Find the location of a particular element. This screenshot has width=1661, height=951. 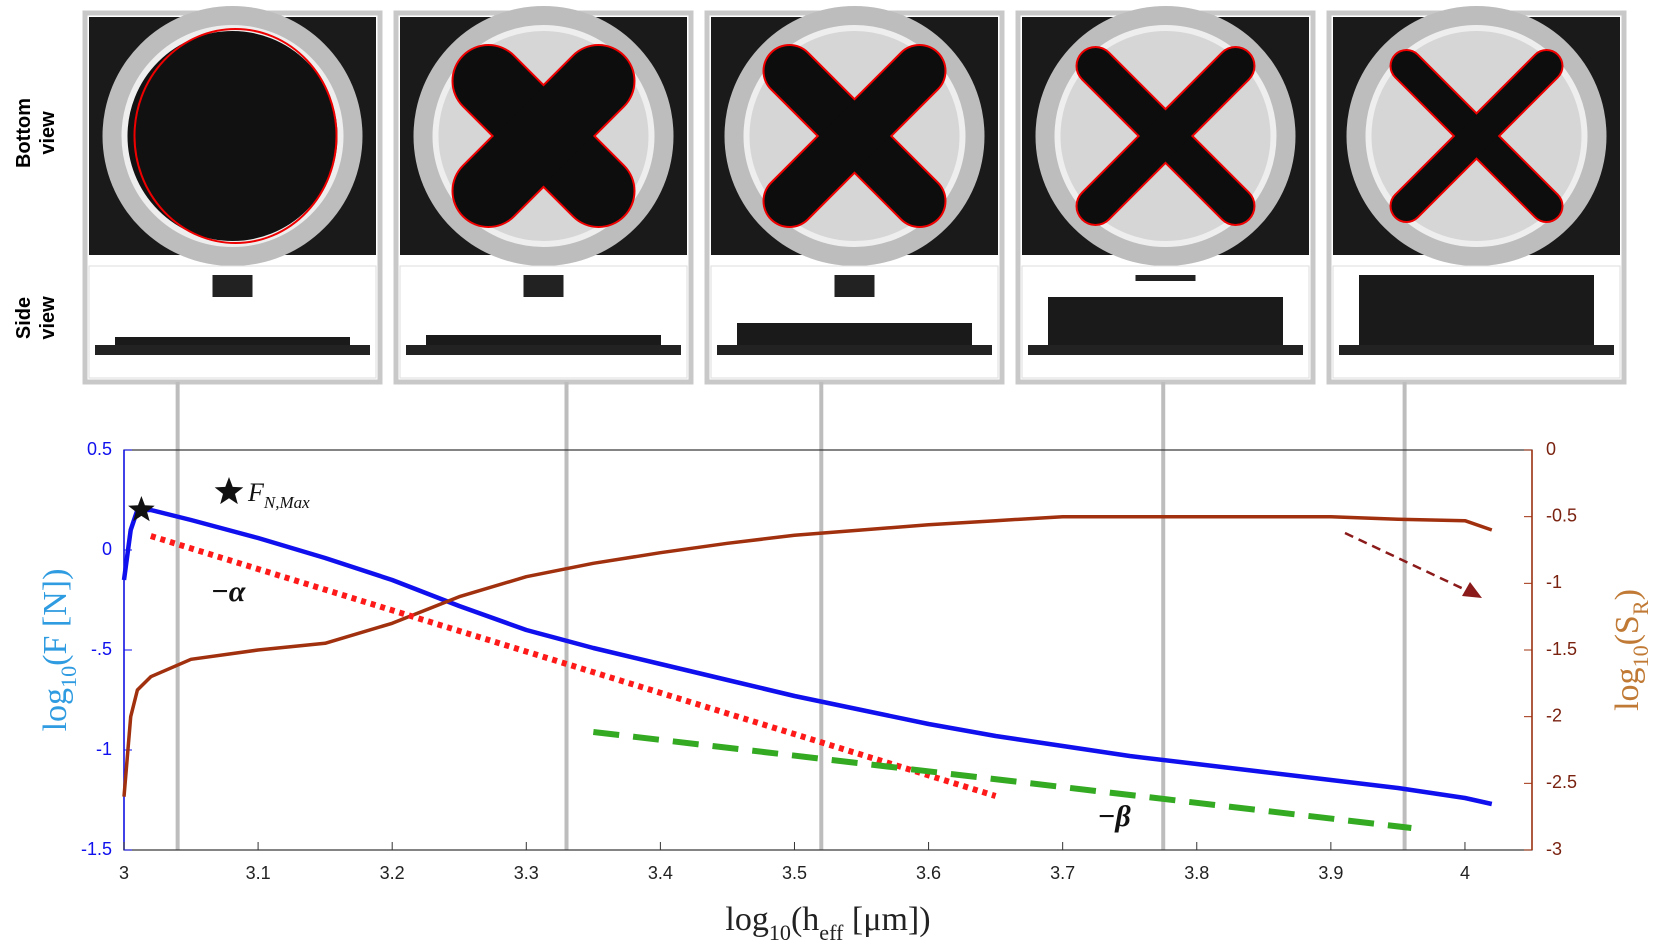

y-tick-label: 0 is located at coordinates (107, 549).